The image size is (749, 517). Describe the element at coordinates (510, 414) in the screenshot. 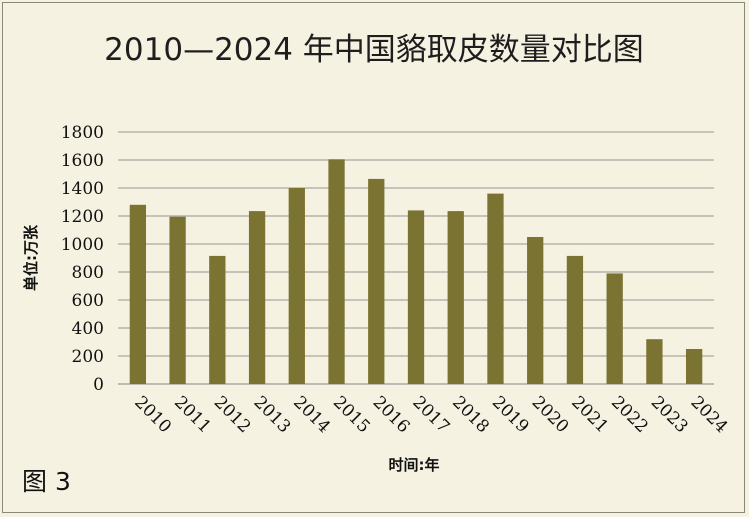

I see `x-tick-label: 2019` at that location.